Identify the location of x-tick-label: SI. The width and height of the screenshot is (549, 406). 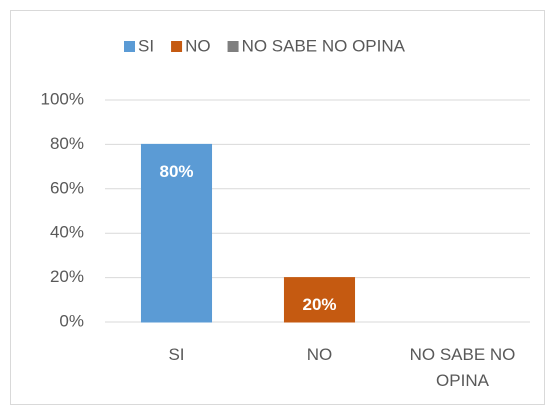
(176, 354).